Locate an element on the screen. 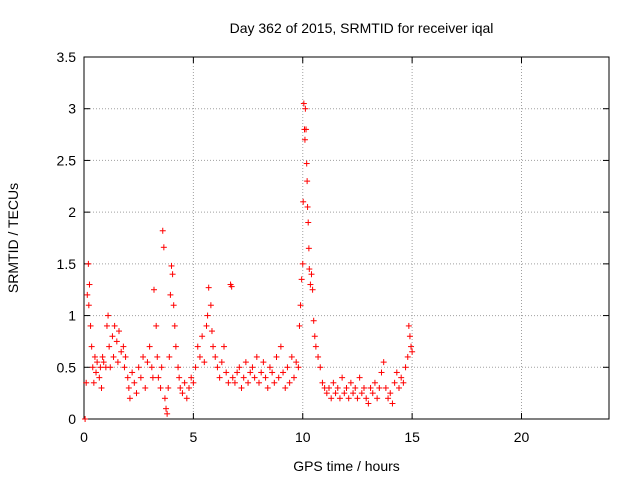  x-tick-label: 20 is located at coordinates (522, 437).